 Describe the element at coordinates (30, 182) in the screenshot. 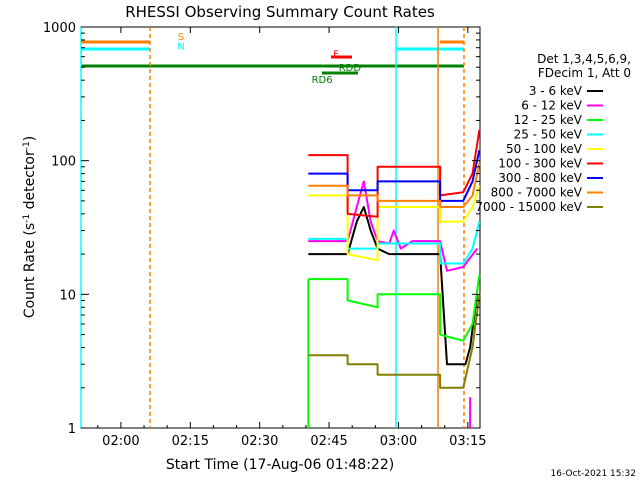

I see `y-axis-label-part-2: detector` at that location.